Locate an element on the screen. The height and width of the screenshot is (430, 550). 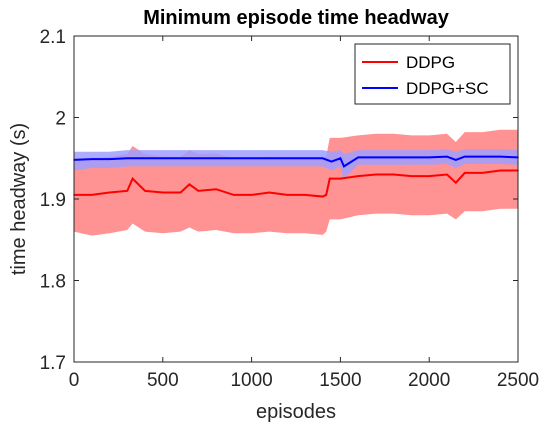
chart-title: Minimum episode time headway is located at coordinates (296, 18).